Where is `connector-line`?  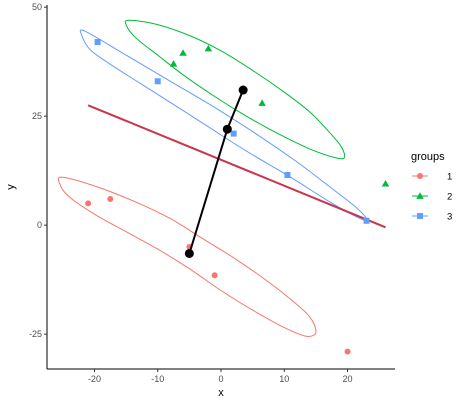
connector-line is located at coordinates (216, 171).